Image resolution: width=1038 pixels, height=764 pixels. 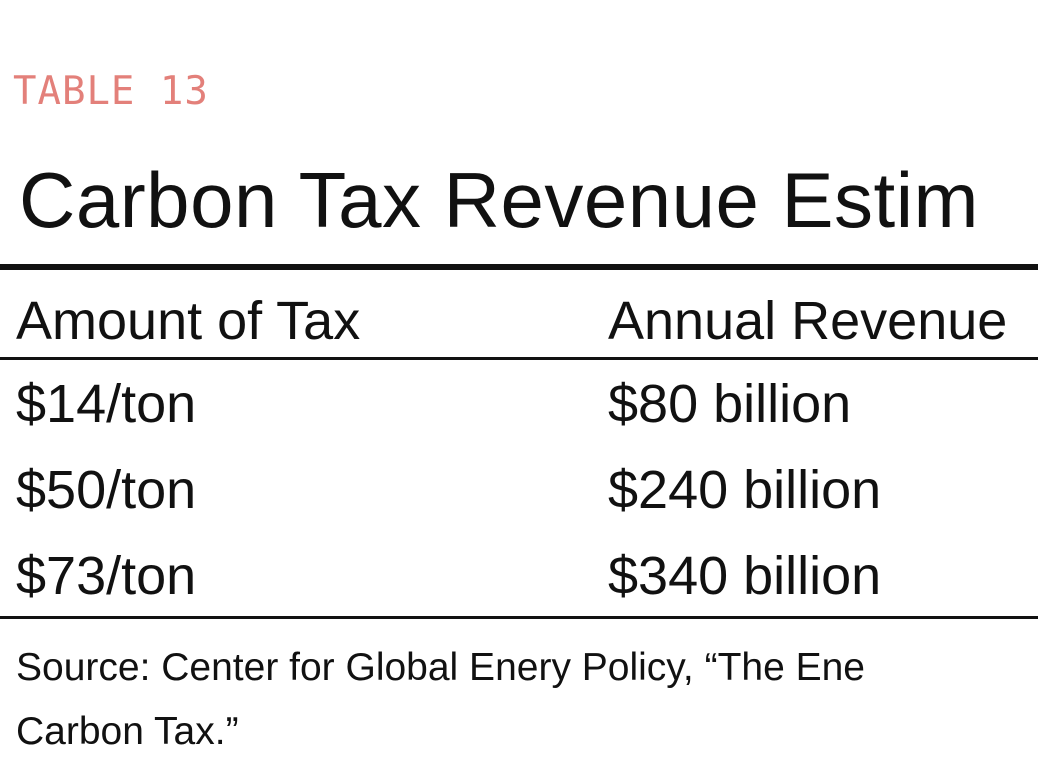 I want to click on source-text-line-2: Carbon Tax.”, so click(x=127, y=731).